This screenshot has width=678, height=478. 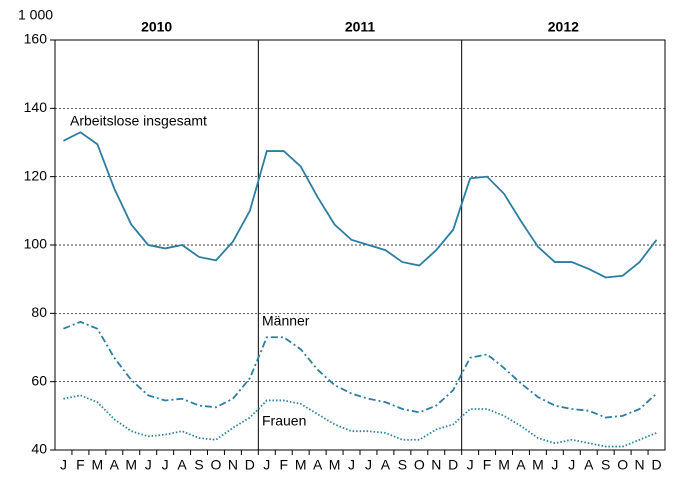 What do you see at coordinates (36, 175) in the screenshot?
I see `y-tick-label: 120` at bounding box center [36, 175].